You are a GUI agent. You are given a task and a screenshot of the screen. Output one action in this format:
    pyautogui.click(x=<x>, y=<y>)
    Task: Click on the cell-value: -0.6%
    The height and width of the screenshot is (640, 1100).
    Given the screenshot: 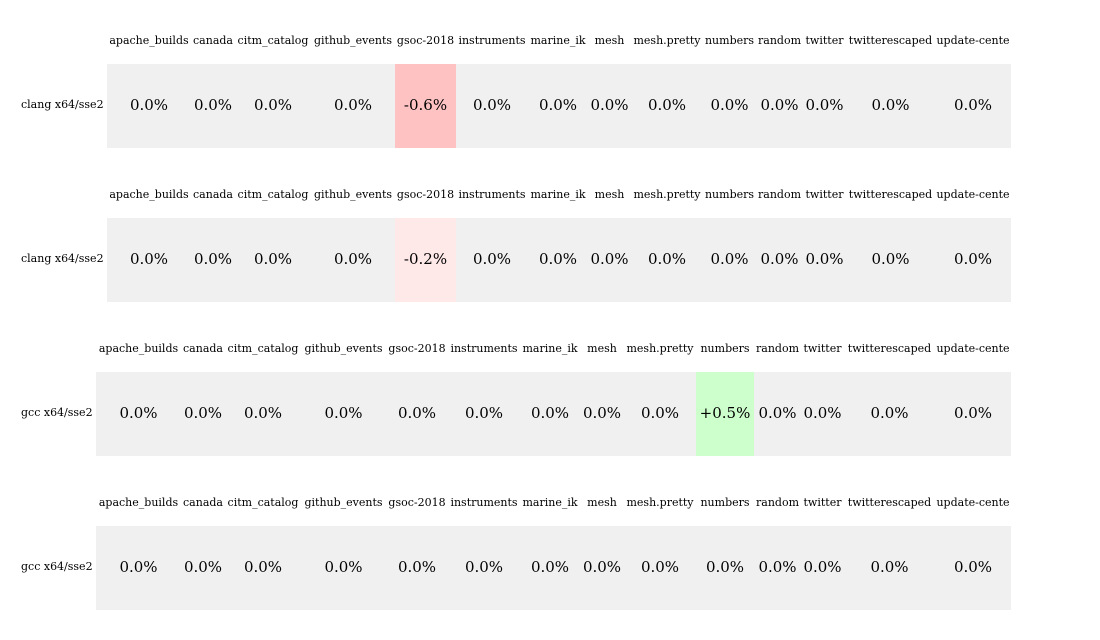 What is the action you would take?
    pyautogui.click(x=425, y=105)
    